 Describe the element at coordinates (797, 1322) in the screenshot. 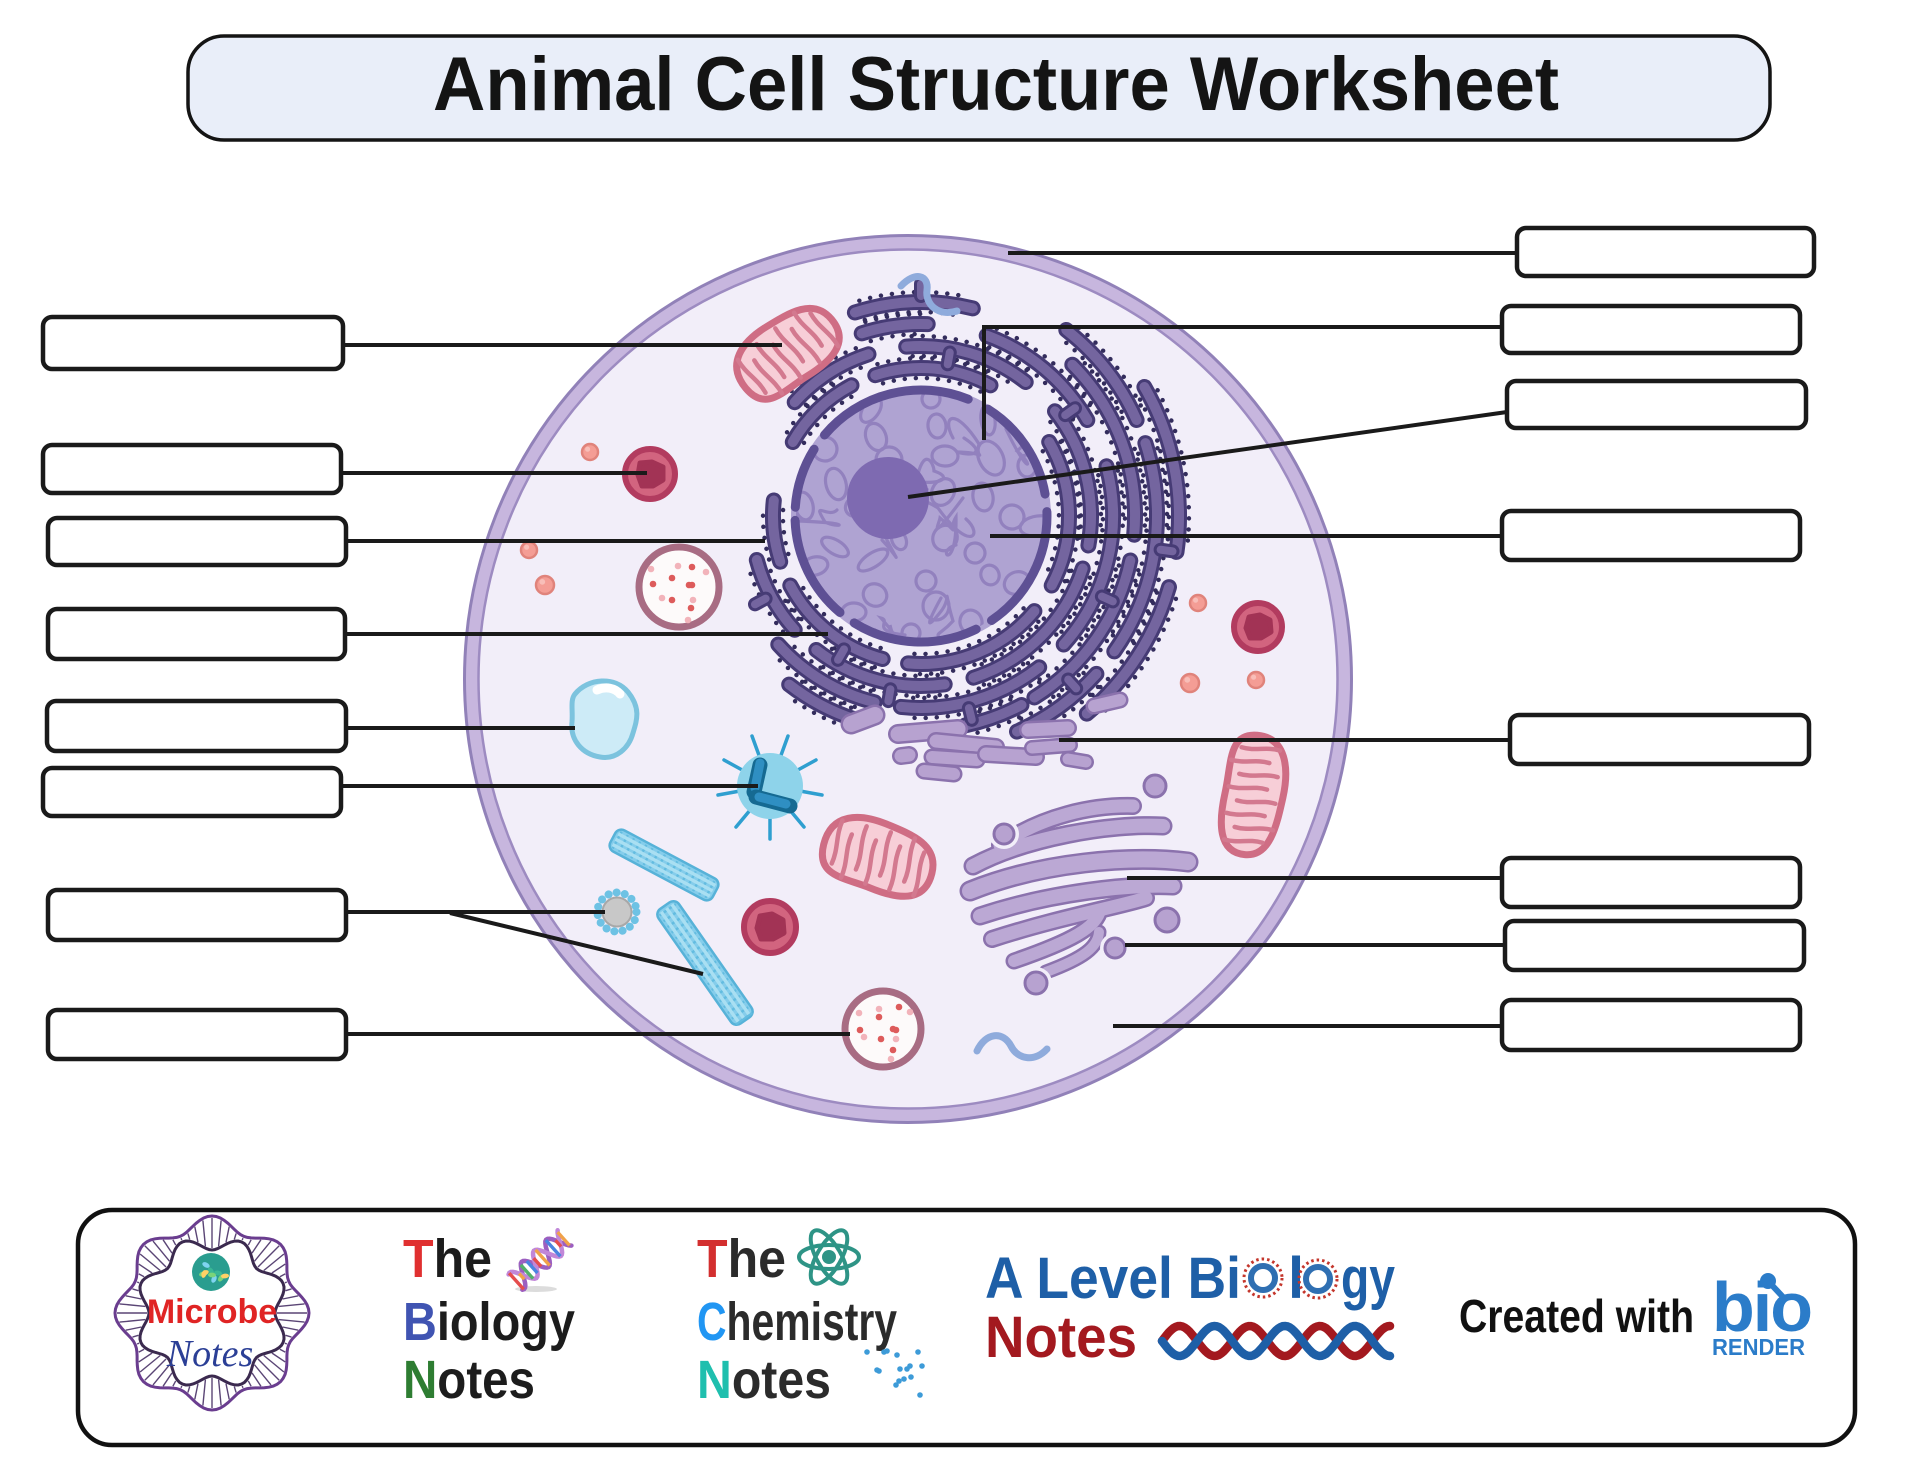

I see `svg-text: Chemistry` at that location.